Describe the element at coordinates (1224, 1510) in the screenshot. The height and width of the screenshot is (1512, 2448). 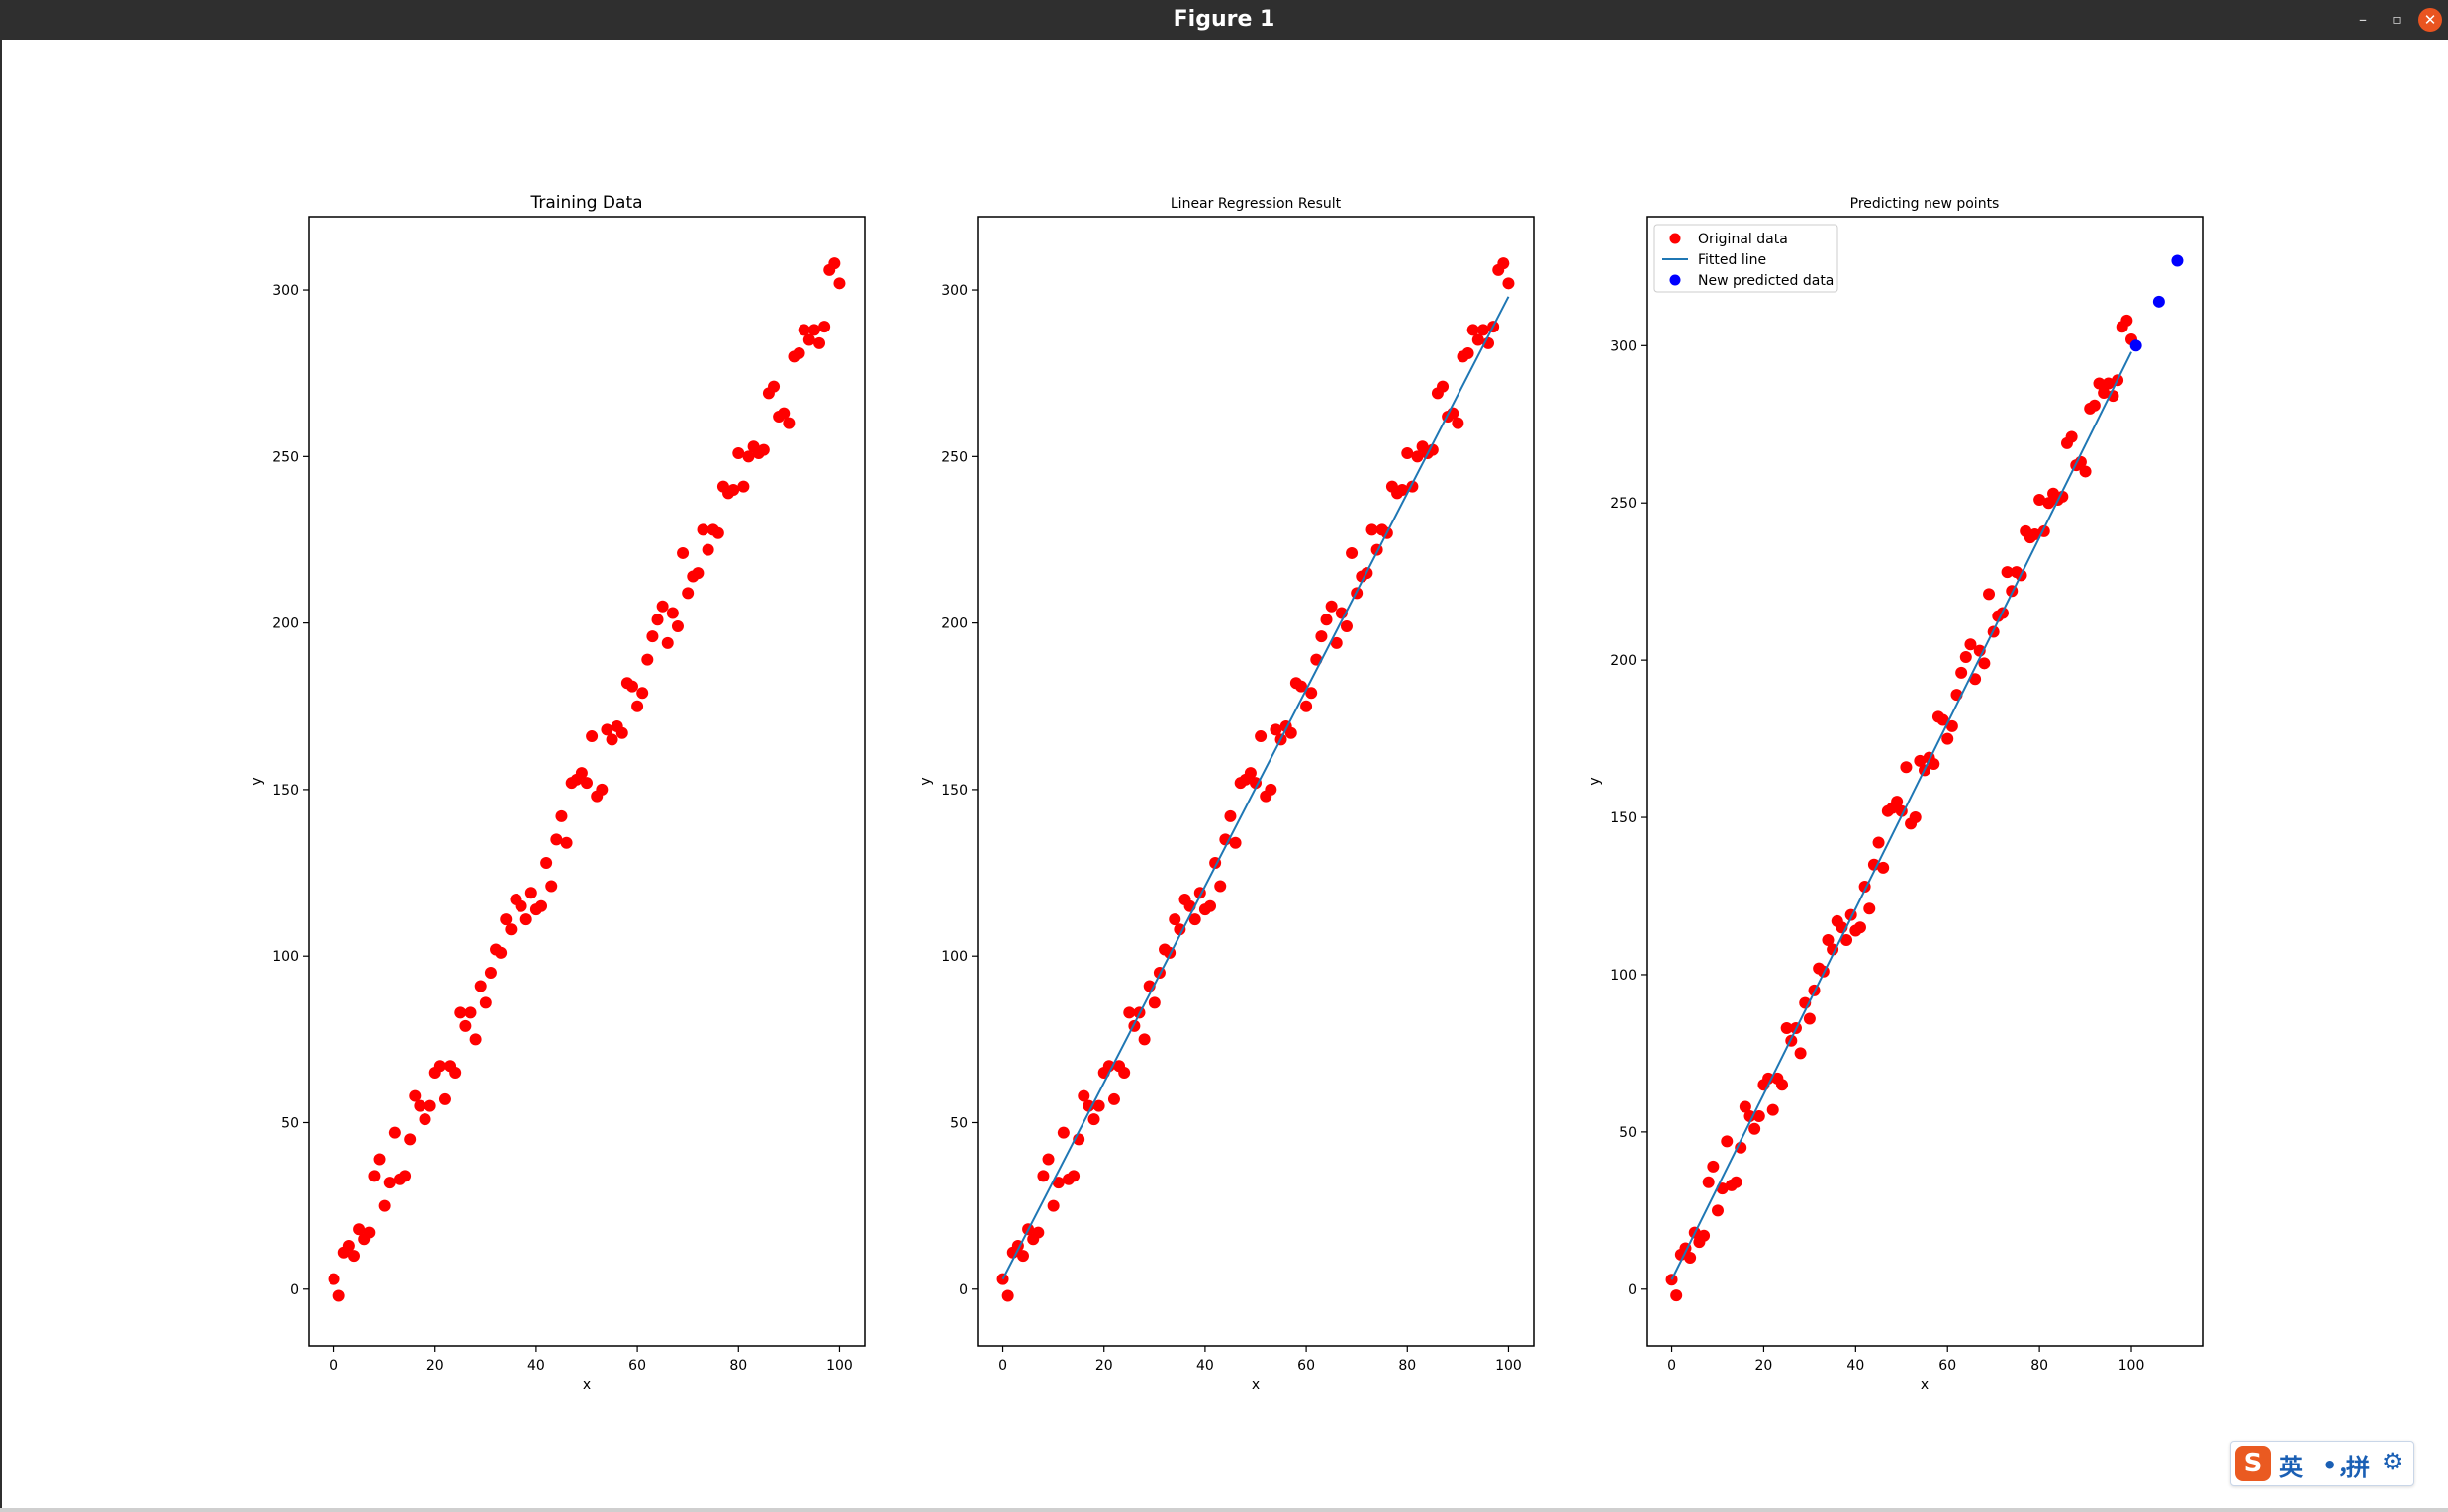
I see `window-bottom-border` at that location.